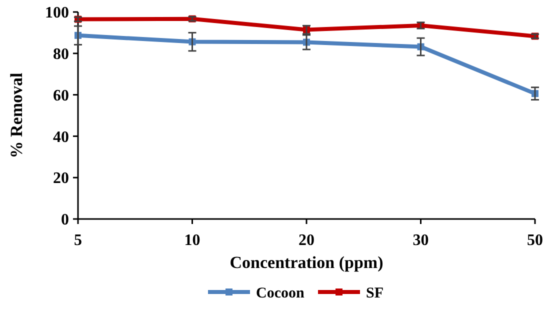 The width and height of the screenshot is (550, 328). I want to click on x-tick-label: 30, so click(420, 240).